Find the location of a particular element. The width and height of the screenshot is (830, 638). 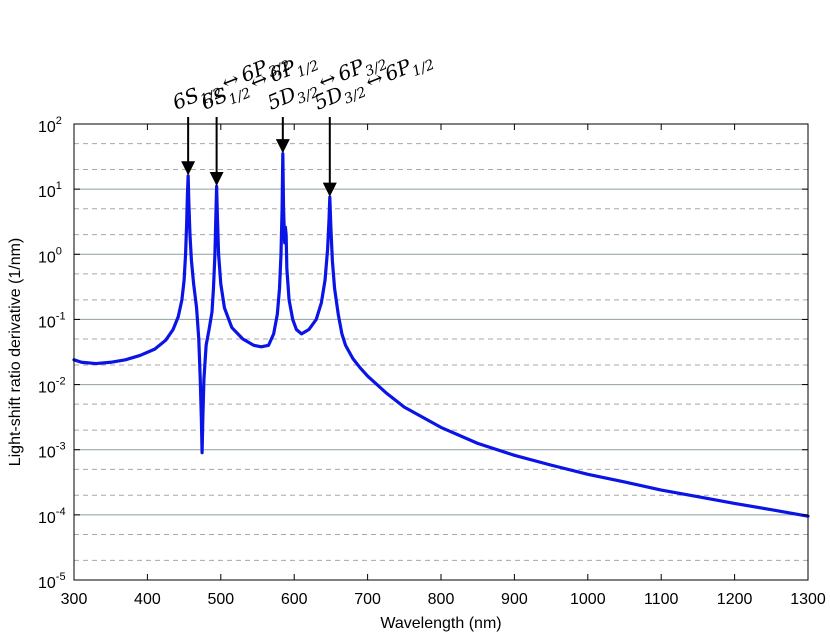

y-tick-exponent: -2 is located at coordinates (61, 382).